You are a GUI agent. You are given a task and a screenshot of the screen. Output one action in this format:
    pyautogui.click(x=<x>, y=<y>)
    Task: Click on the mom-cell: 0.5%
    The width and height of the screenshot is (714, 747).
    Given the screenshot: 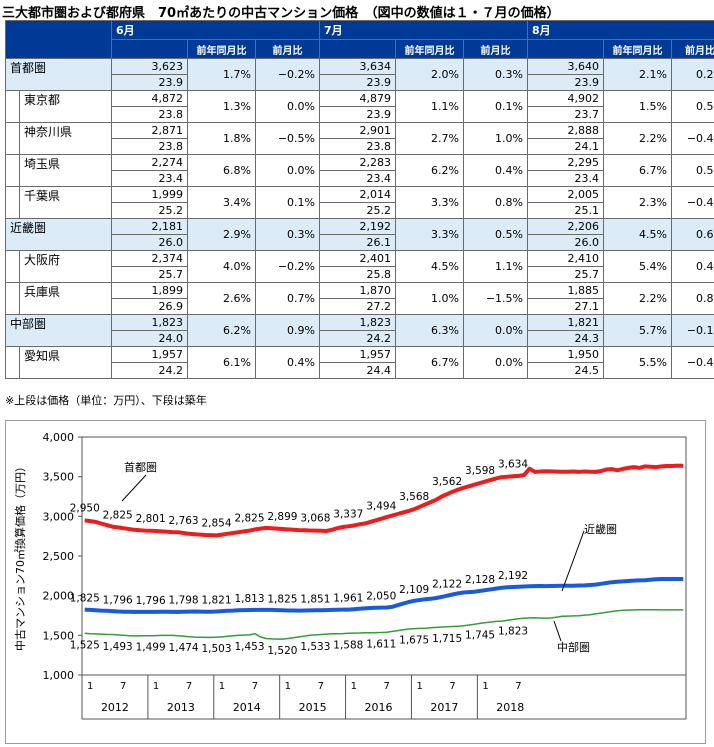 What is the action you would take?
    pyautogui.click(x=693, y=107)
    